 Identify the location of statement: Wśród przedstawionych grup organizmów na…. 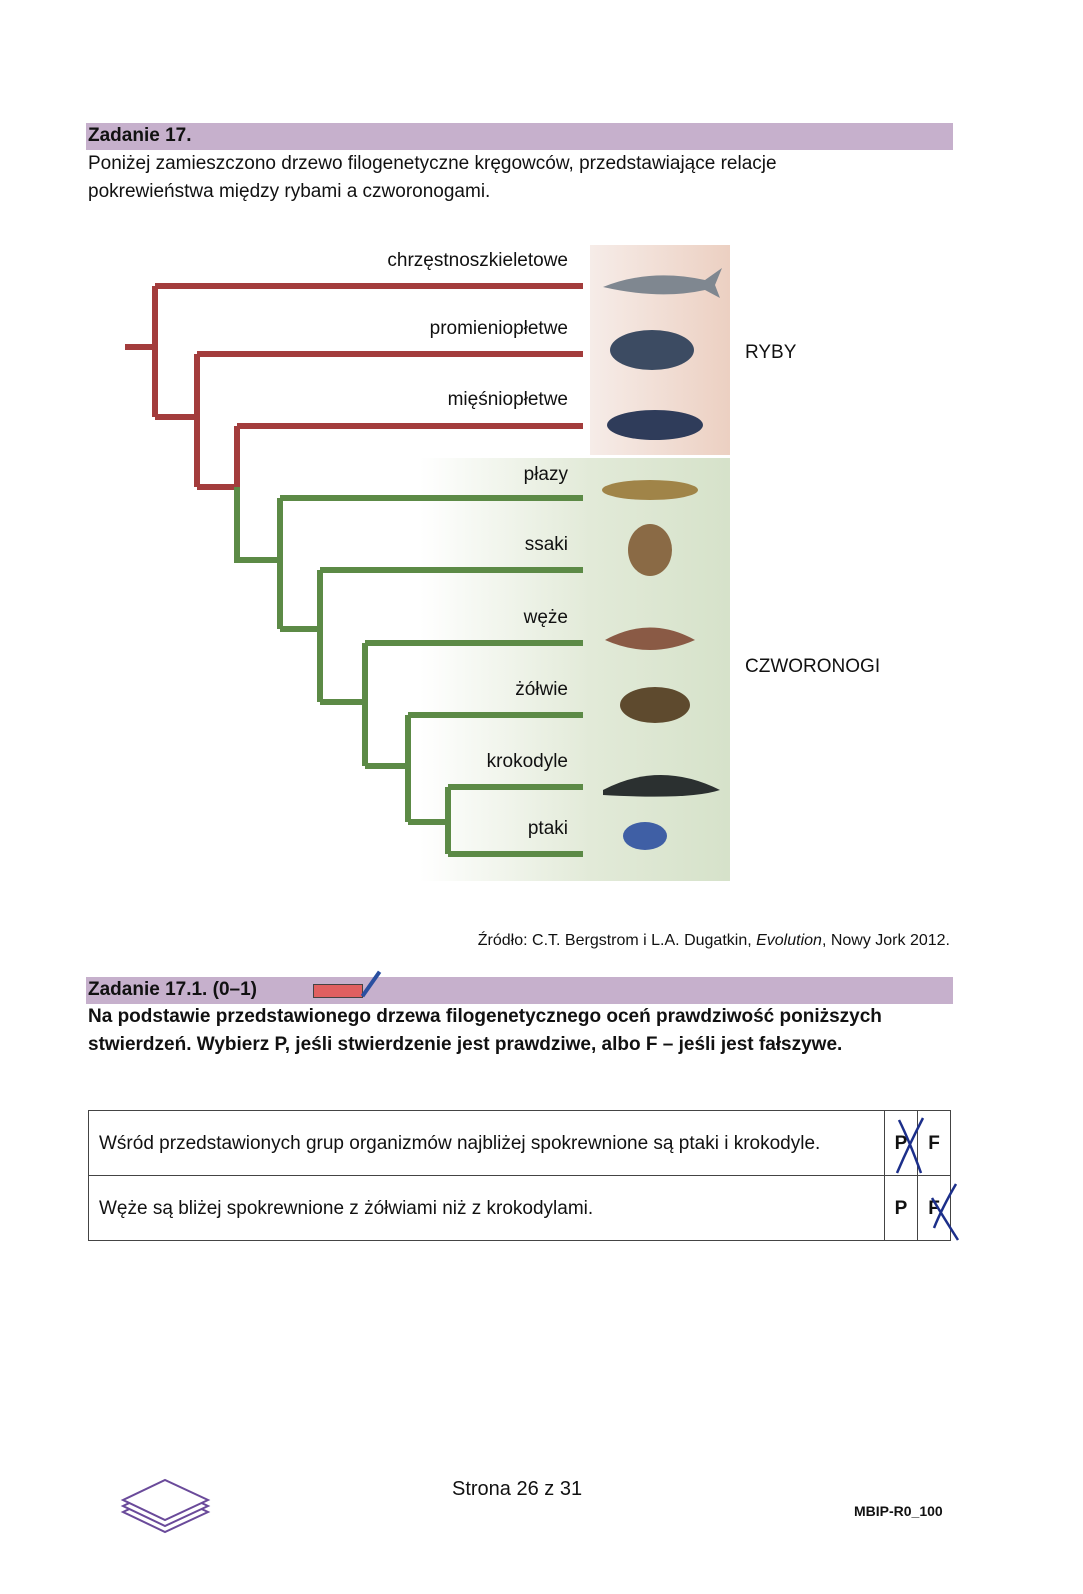
(486, 1143).